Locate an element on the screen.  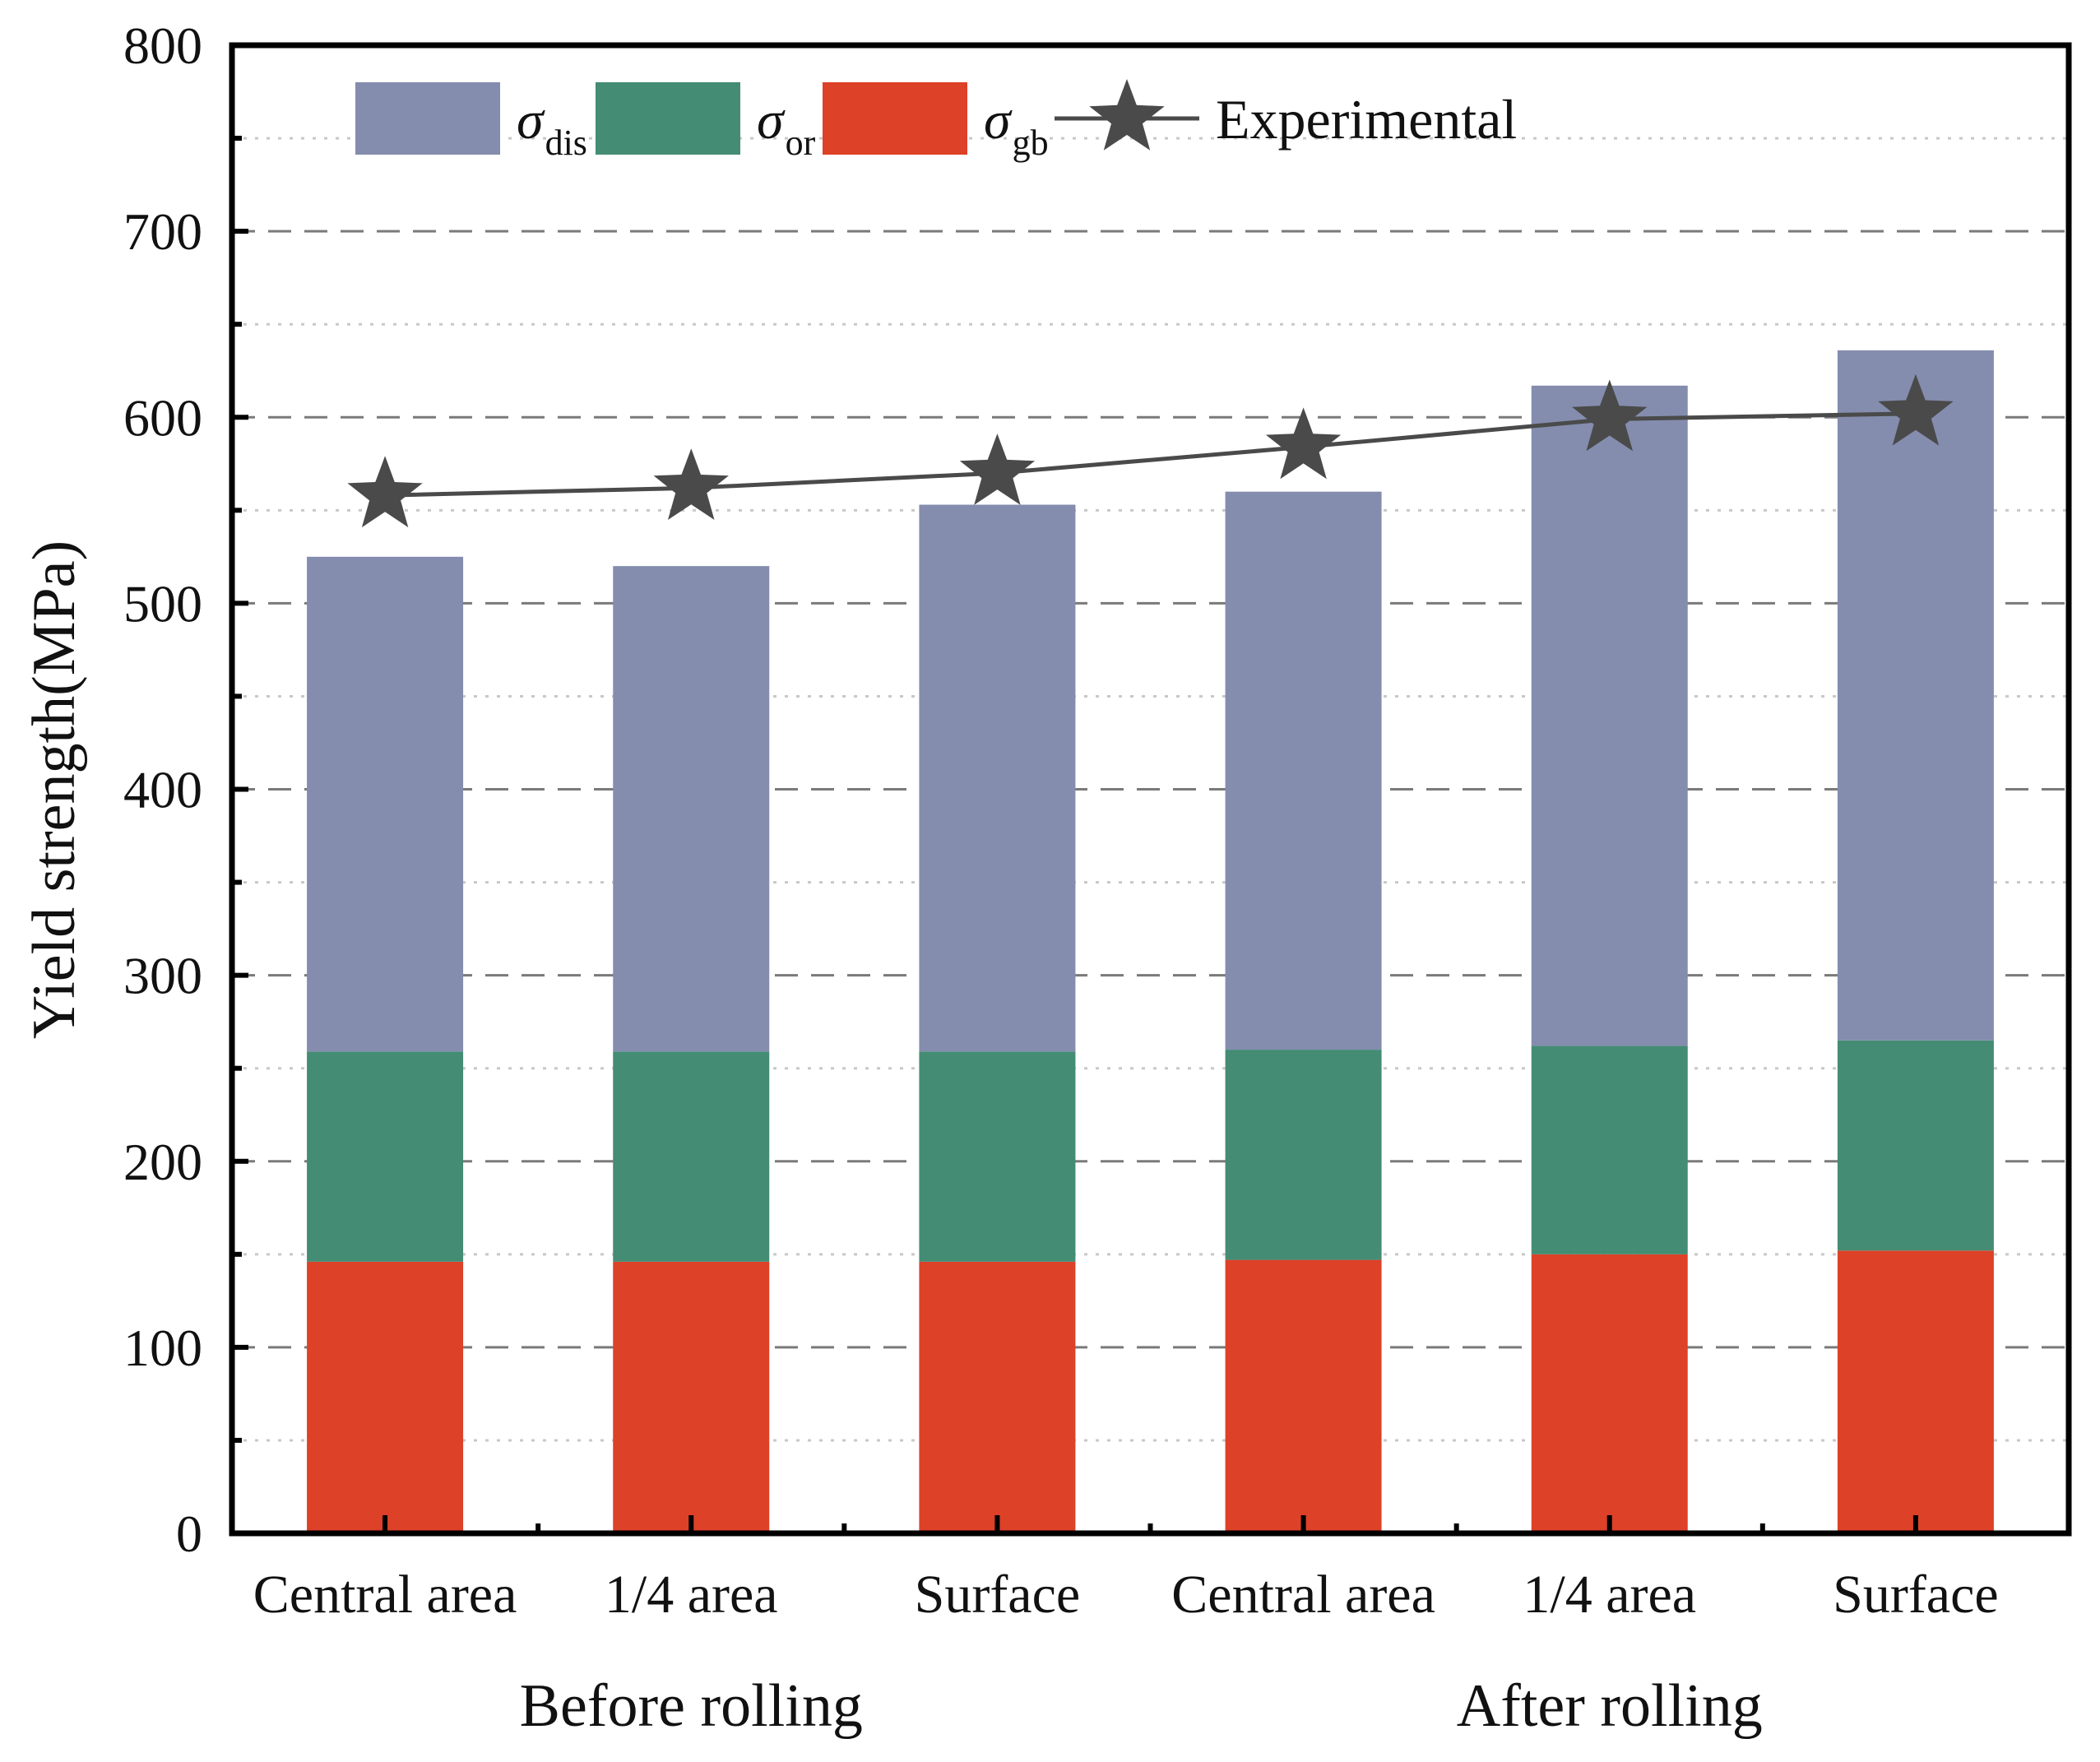
y-tick-label: 100 is located at coordinates (163, 1348).